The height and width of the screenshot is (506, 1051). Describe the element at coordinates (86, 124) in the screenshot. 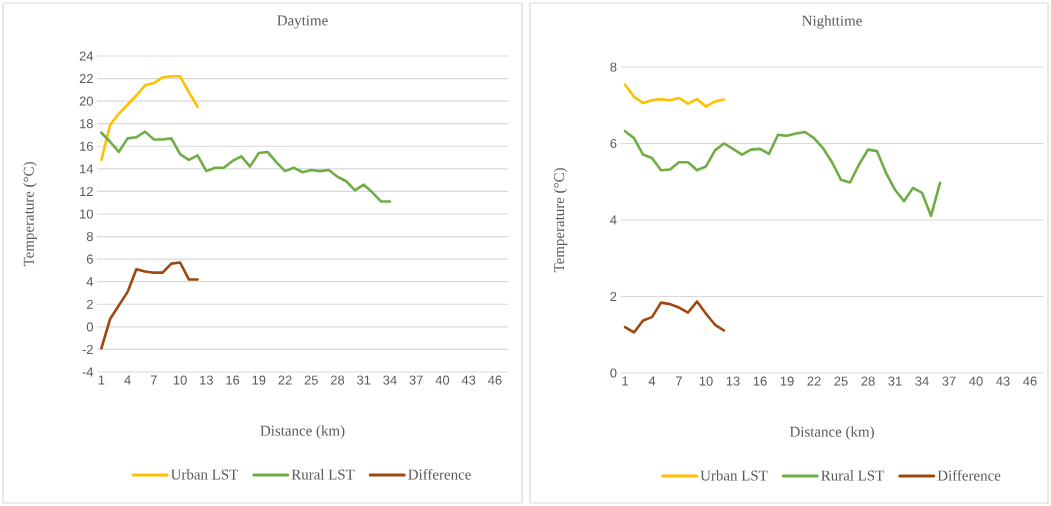

I see `y-tick-label: 18` at that location.